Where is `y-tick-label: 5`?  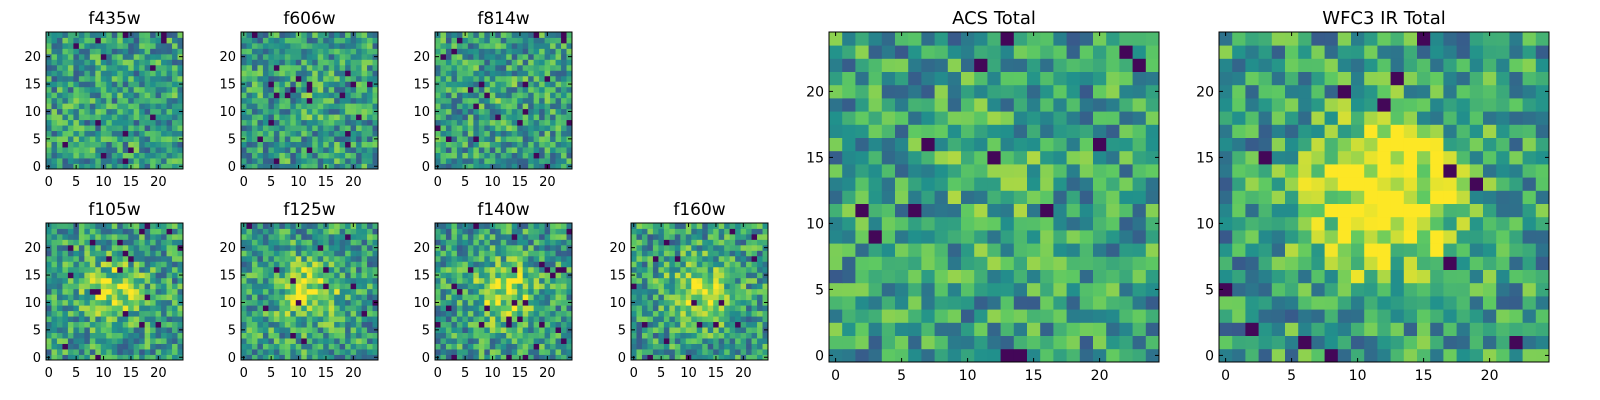
y-tick-label: 5 is located at coordinates (622, 330).